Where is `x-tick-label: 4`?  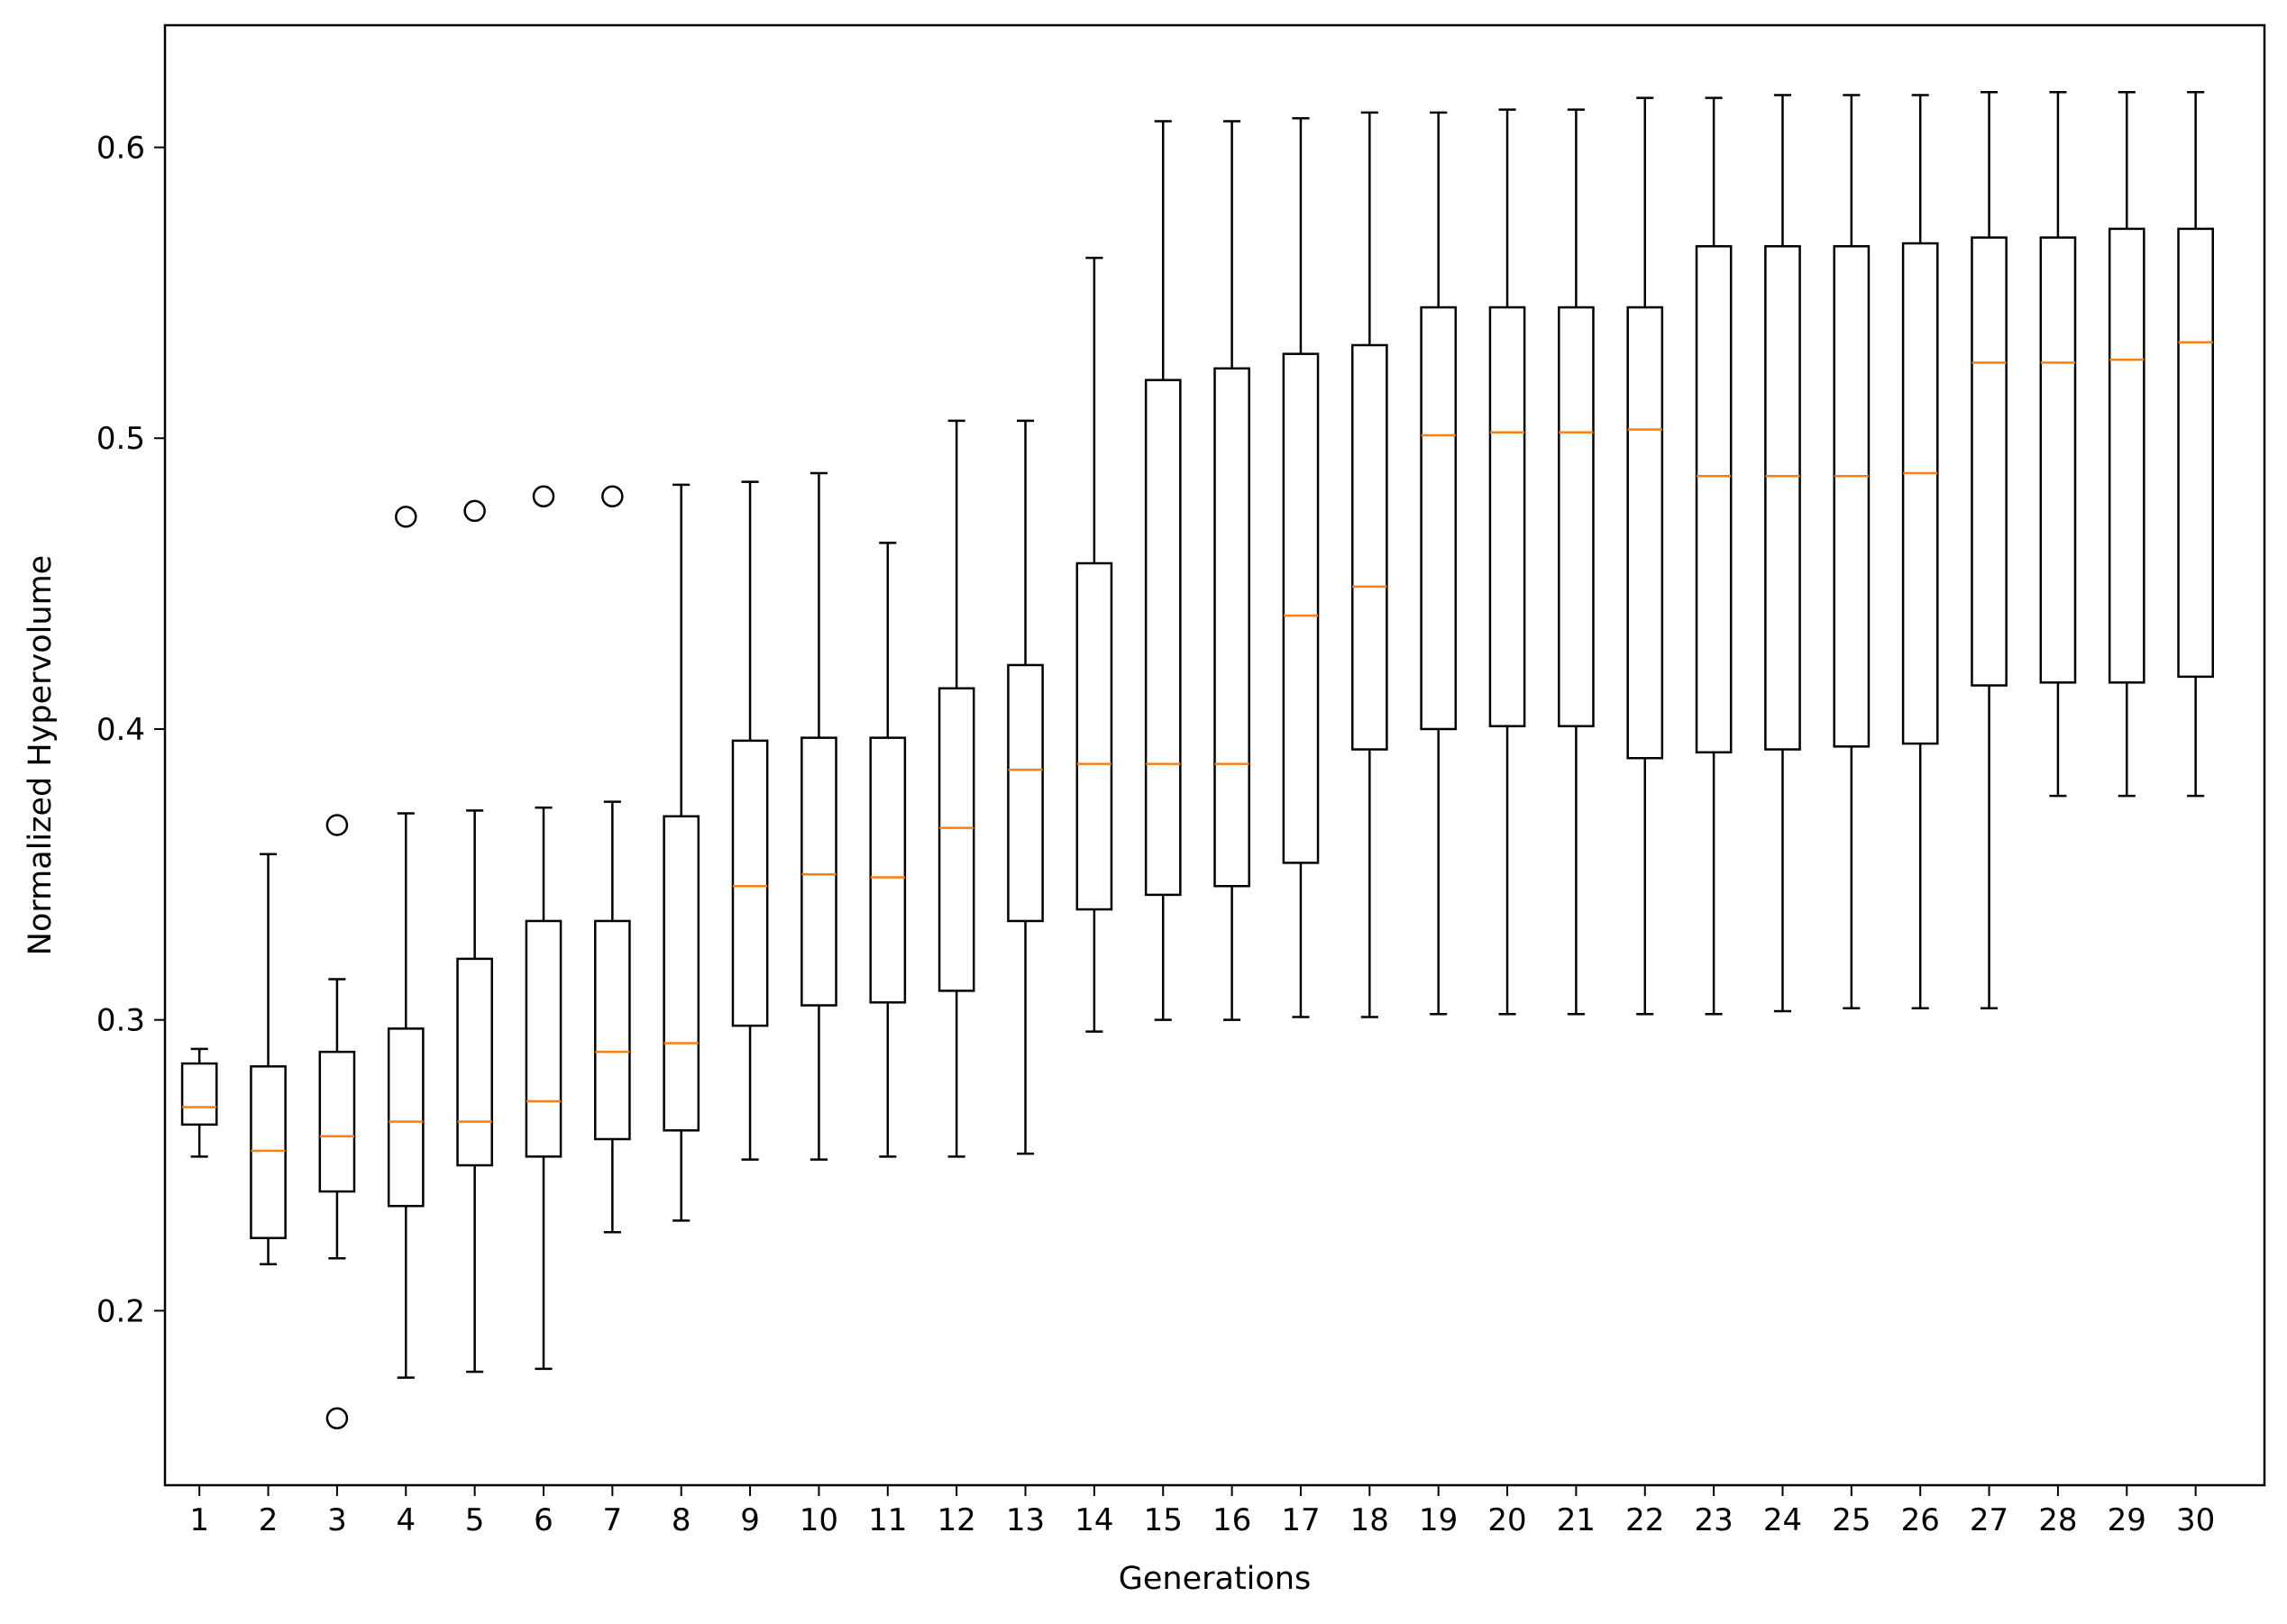
x-tick-label: 4 is located at coordinates (406, 1520).